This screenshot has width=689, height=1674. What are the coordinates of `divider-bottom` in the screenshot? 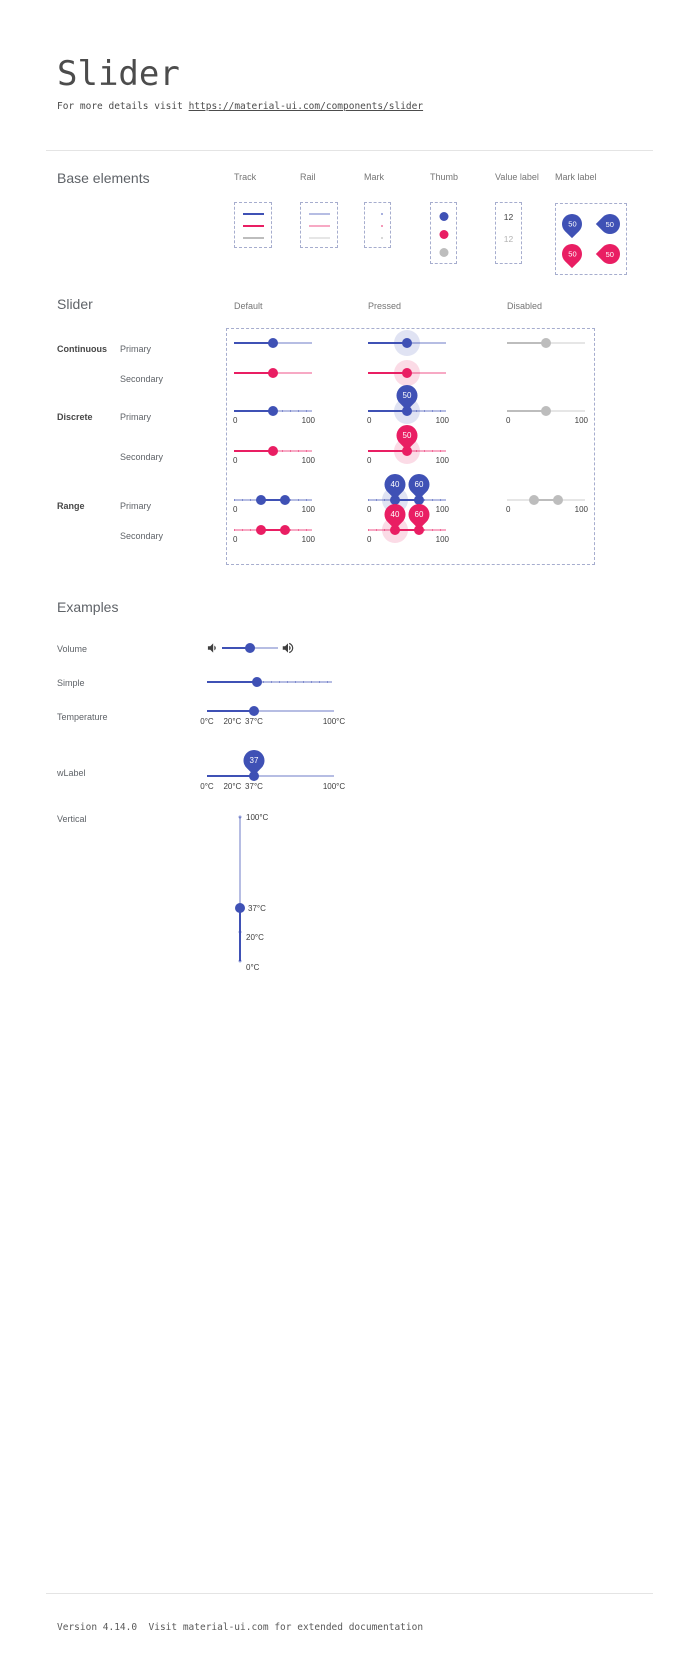 It's located at (349, 1593).